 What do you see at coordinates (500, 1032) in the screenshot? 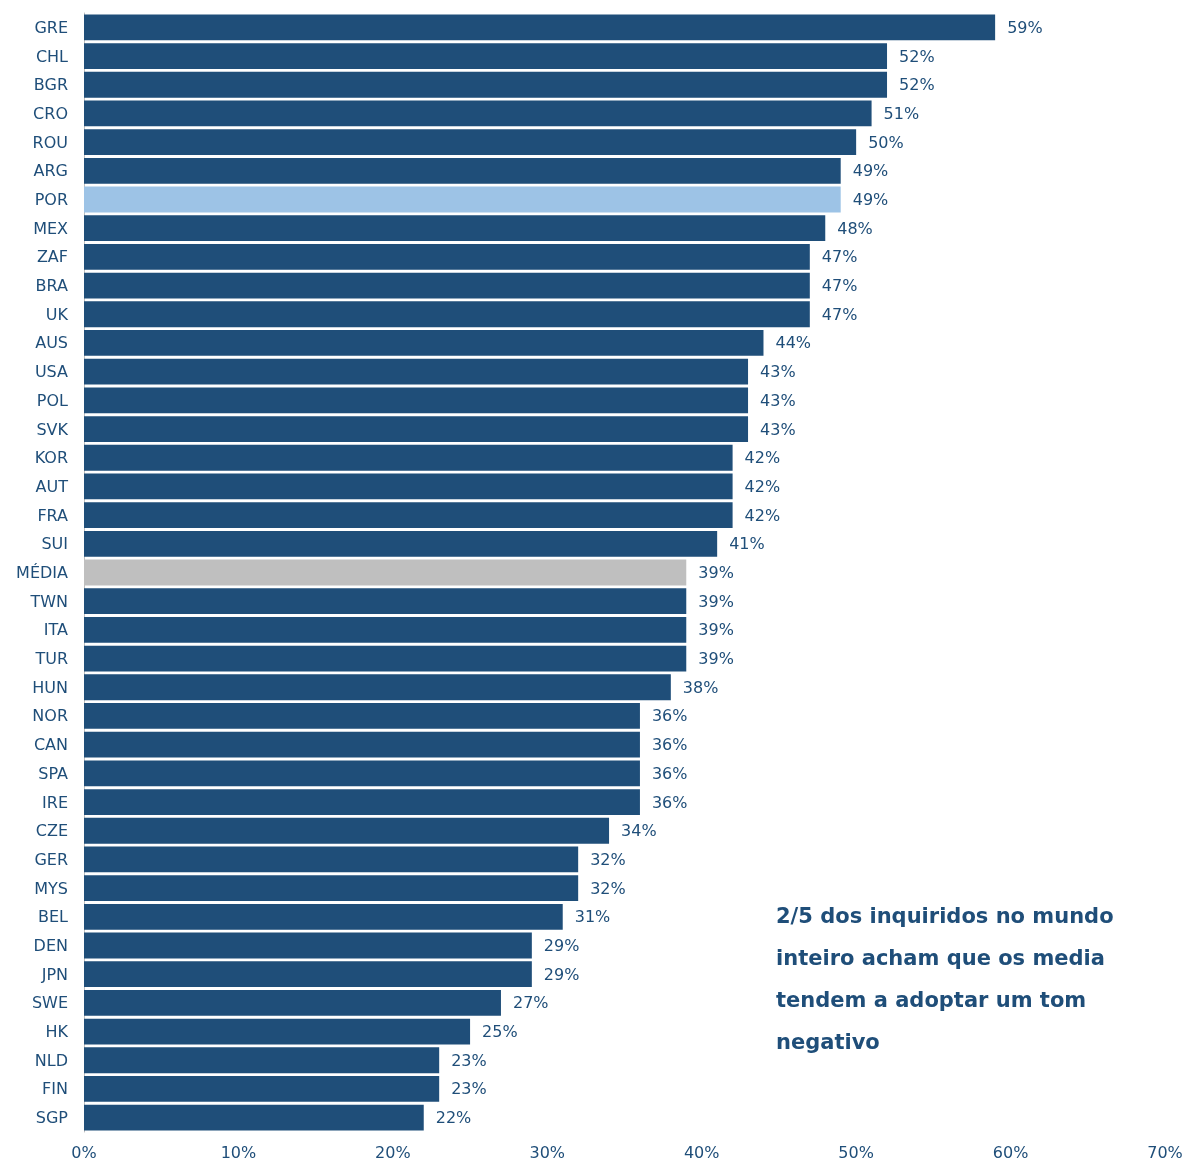
I see `data-label: 25%` at bounding box center [500, 1032].